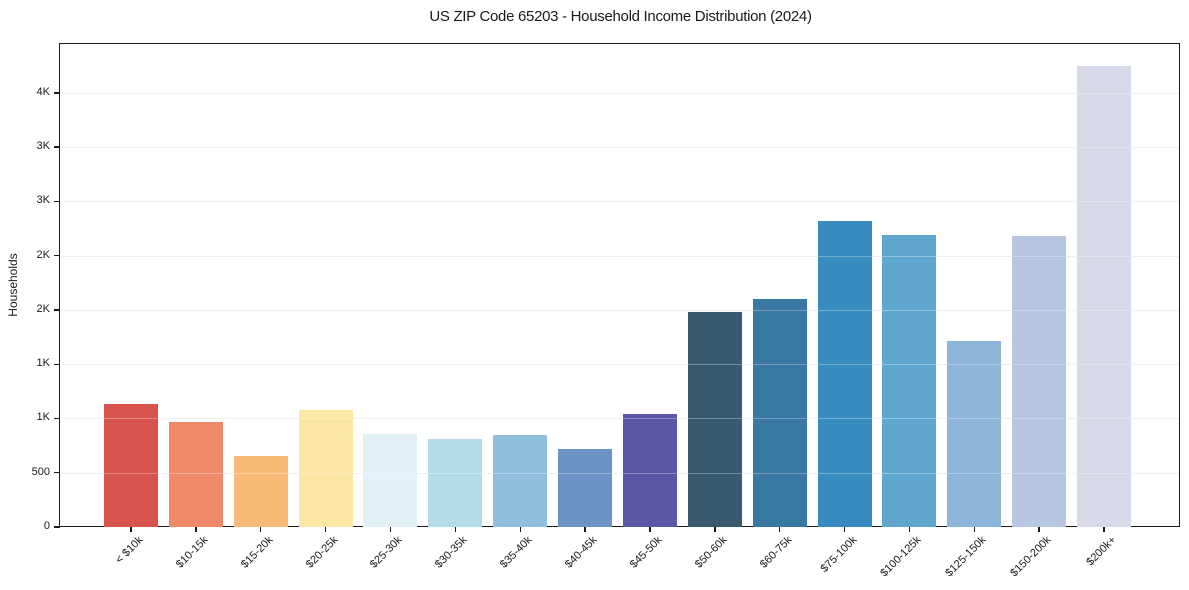 The width and height of the screenshot is (1189, 590). What do you see at coordinates (779, 413) in the screenshot?
I see `bar-60-75k` at bounding box center [779, 413].